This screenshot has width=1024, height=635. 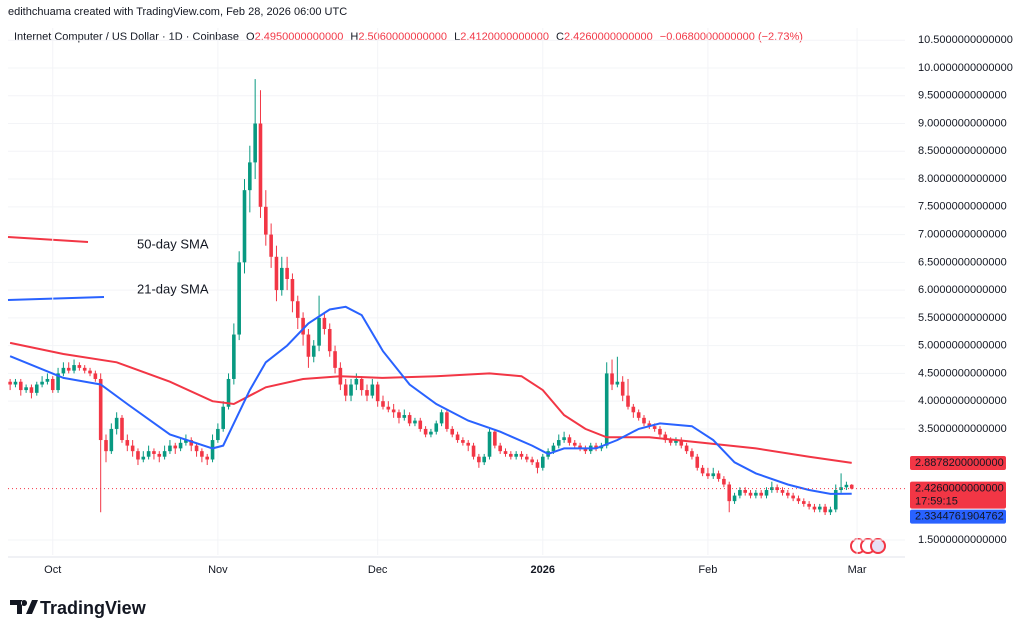 What do you see at coordinates (402, 37) in the screenshot?
I see `ohlc-value: 2.5060000000000` at bounding box center [402, 37].